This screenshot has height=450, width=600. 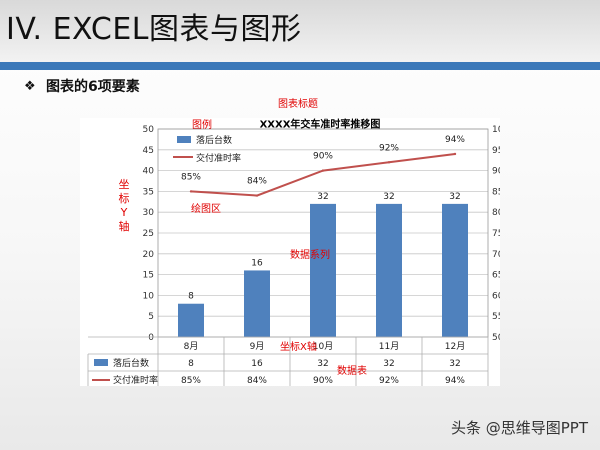 I want to click on annotation-data-table: 数据表, so click(x=352, y=371).